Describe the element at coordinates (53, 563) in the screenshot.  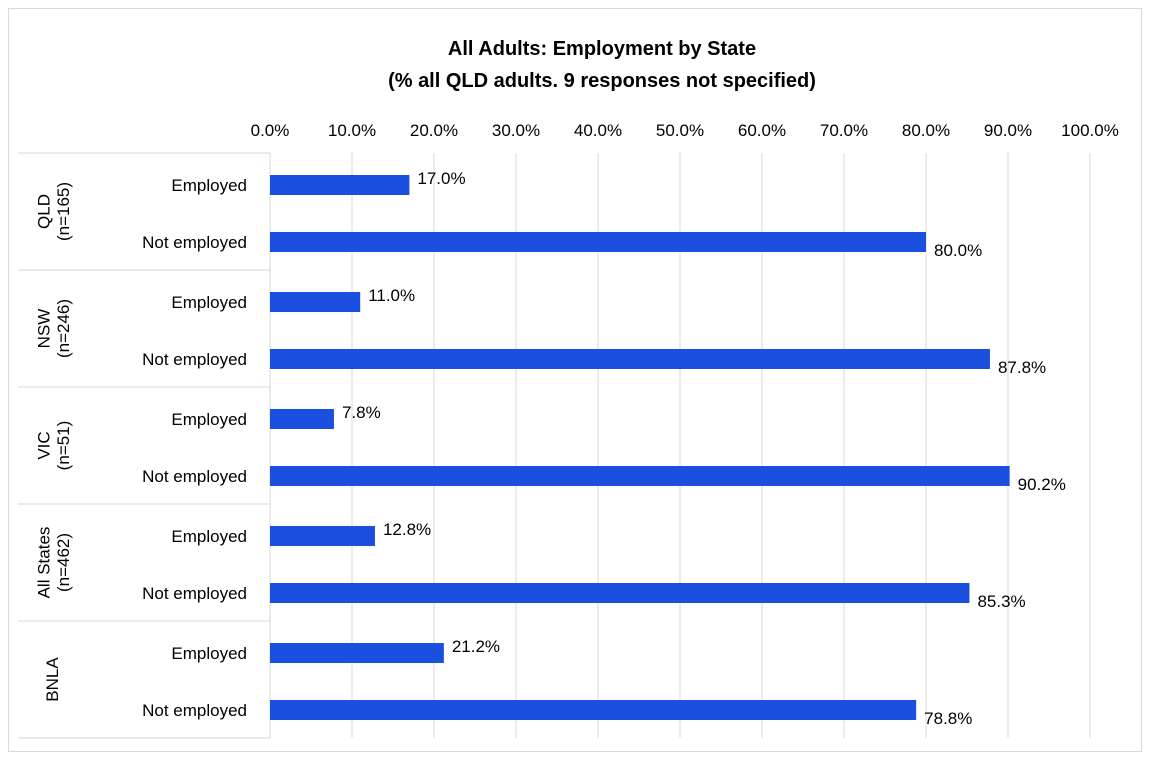
I see `group-label: All States(n=462)` at that location.